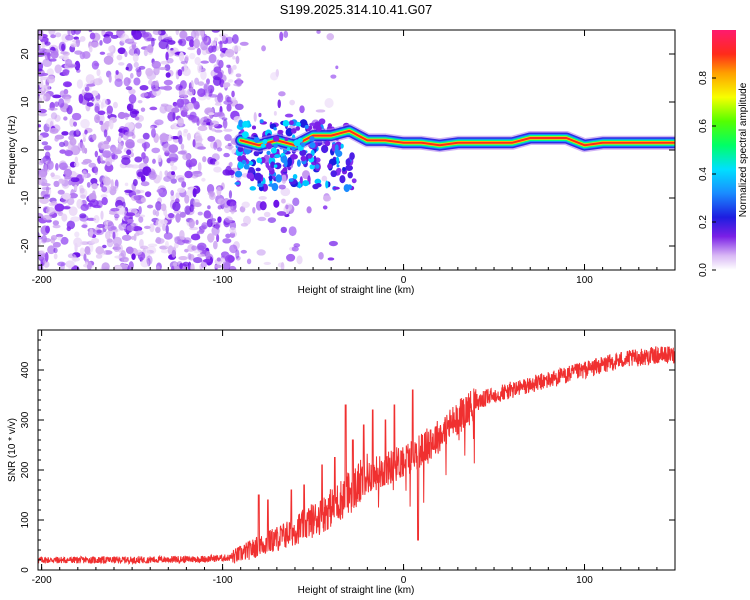  I want to click on top-x-tick-label: -100, so click(223, 280).